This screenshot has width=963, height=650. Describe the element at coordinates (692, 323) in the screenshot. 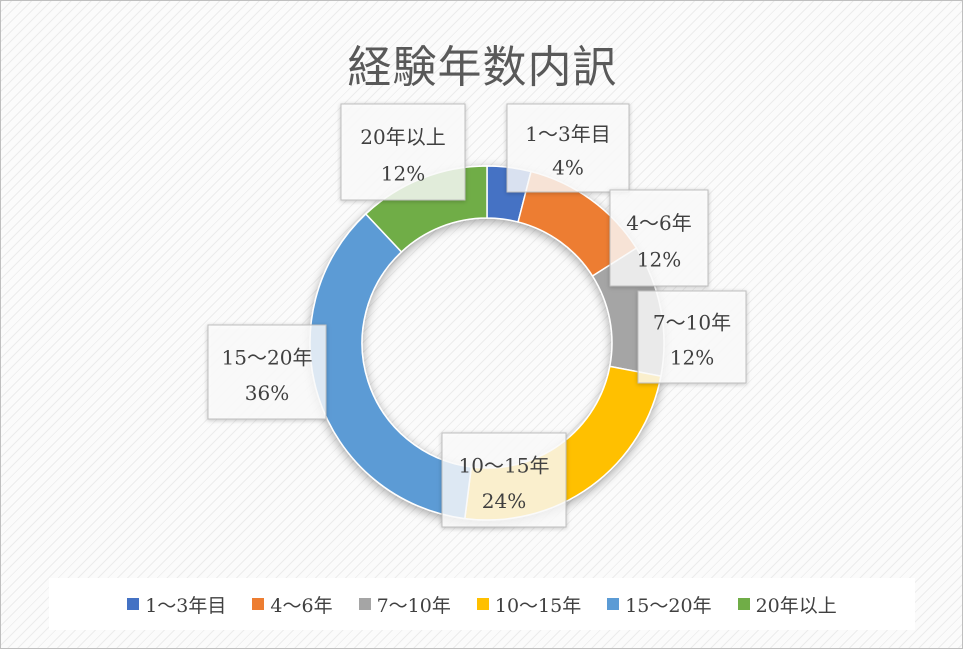

I see `data-label-category: 7～10年` at that location.